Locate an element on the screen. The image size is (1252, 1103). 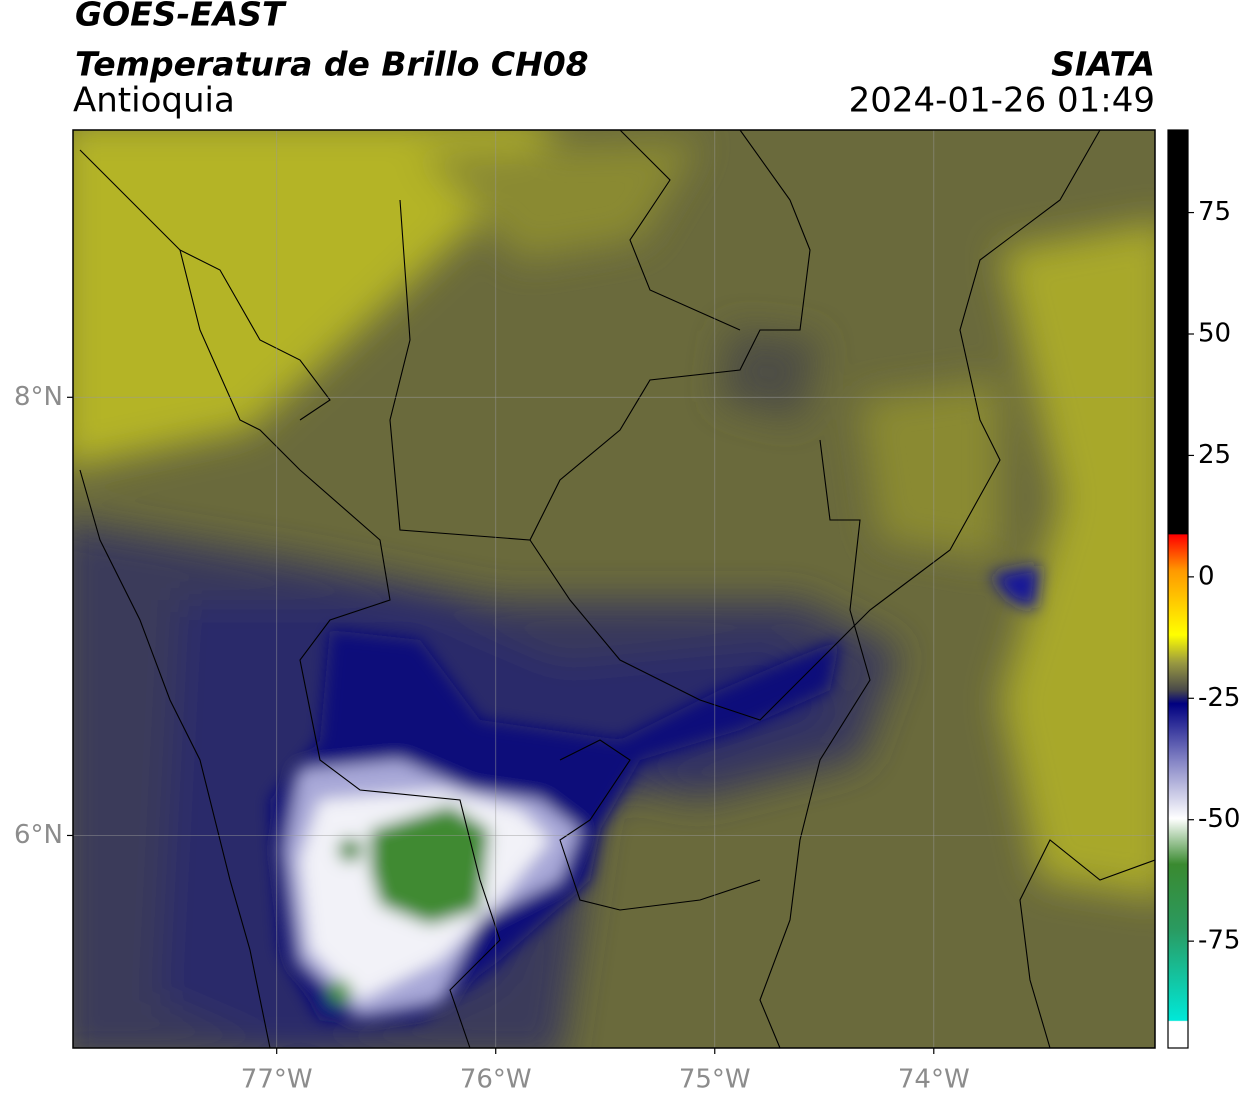
lon-tick-label: 74°W is located at coordinates (934, 1080).